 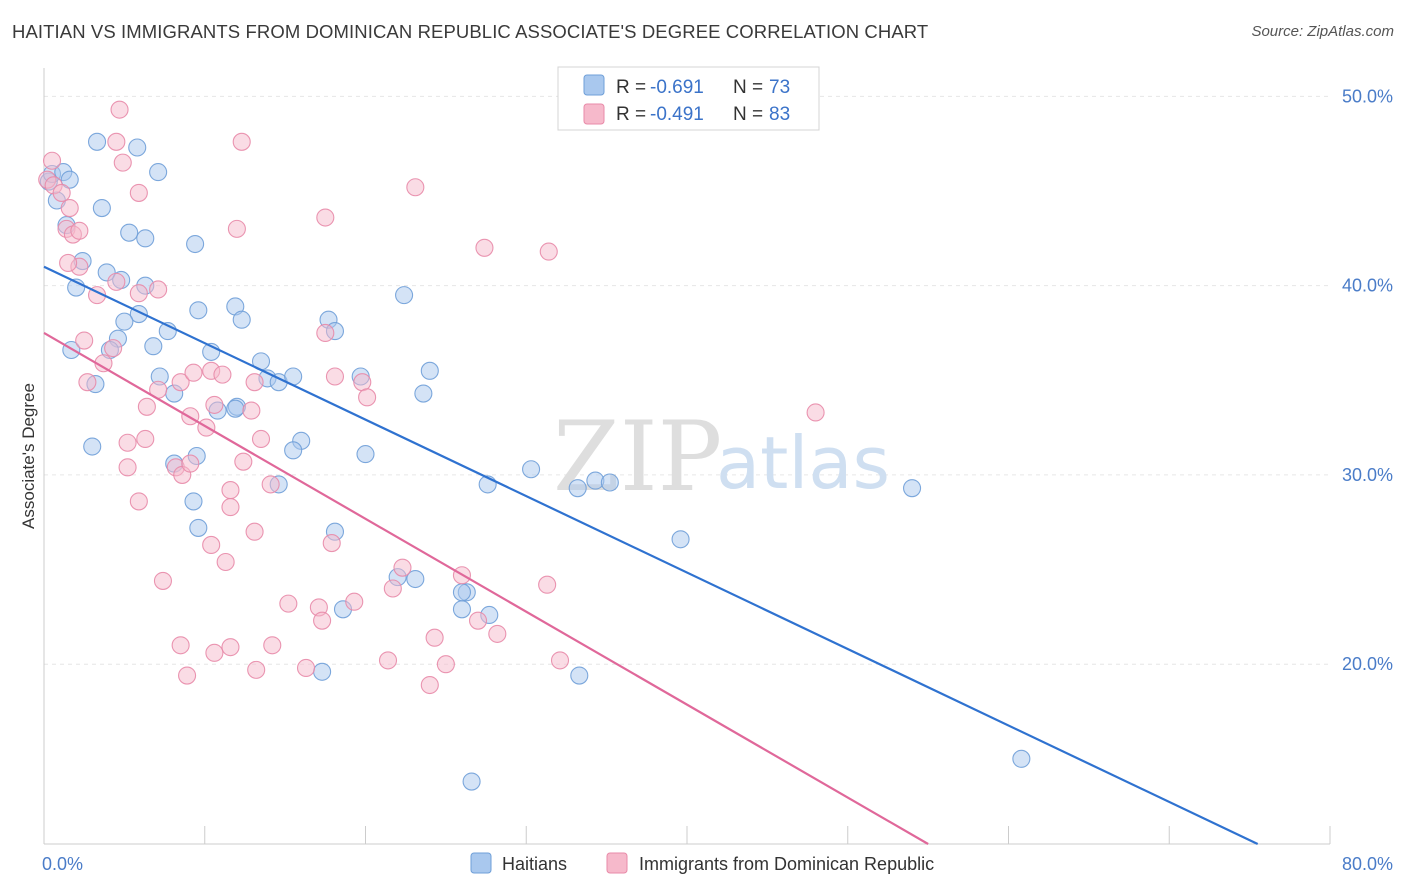 I want to click on bottom-legend-swatch-dominican, so click(x=617, y=863).